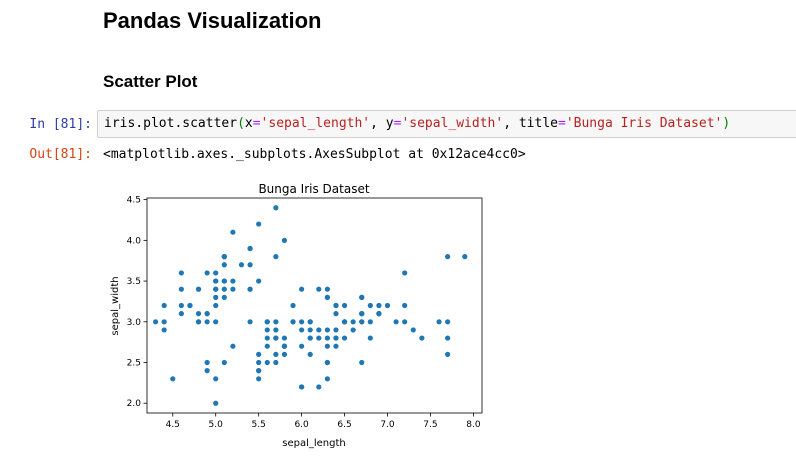 The height and width of the screenshot is (459, 796). Describe the element at coordinates (134, 323) in the screenshot. I see `y-tick-label: 3.0` at that location.